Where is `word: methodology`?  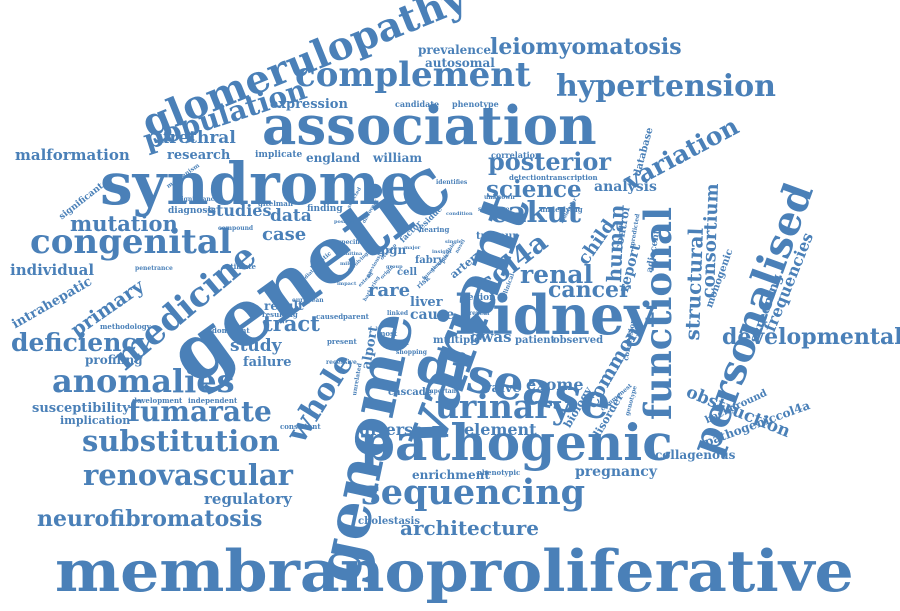
word: methodology is located at coordinates (125, 326).